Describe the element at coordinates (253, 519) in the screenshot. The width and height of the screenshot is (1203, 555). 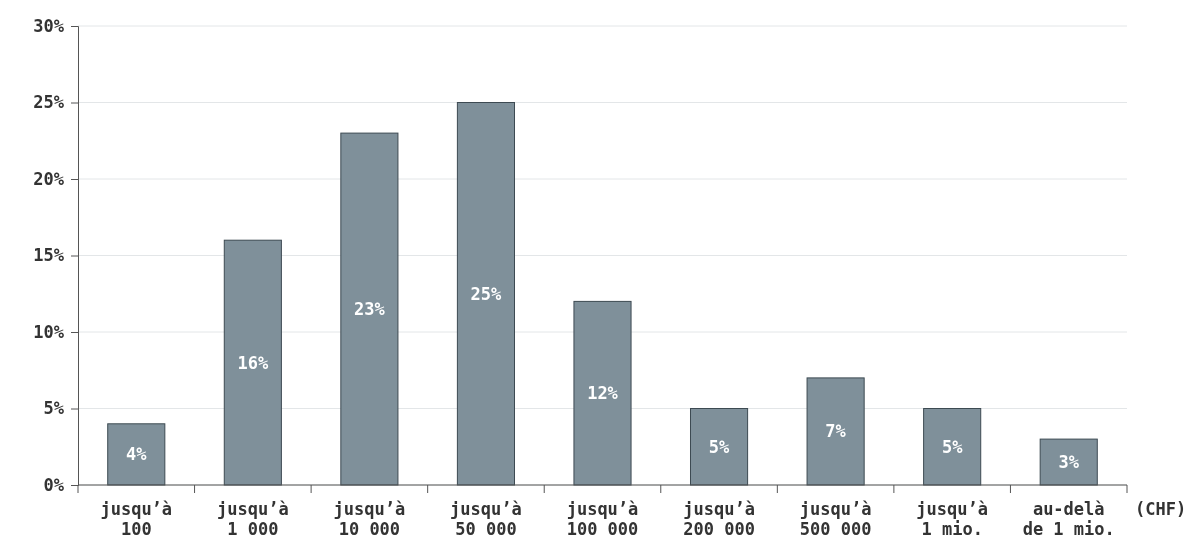
I see `x-tick-label: jusqu’à 1 000` at that location.